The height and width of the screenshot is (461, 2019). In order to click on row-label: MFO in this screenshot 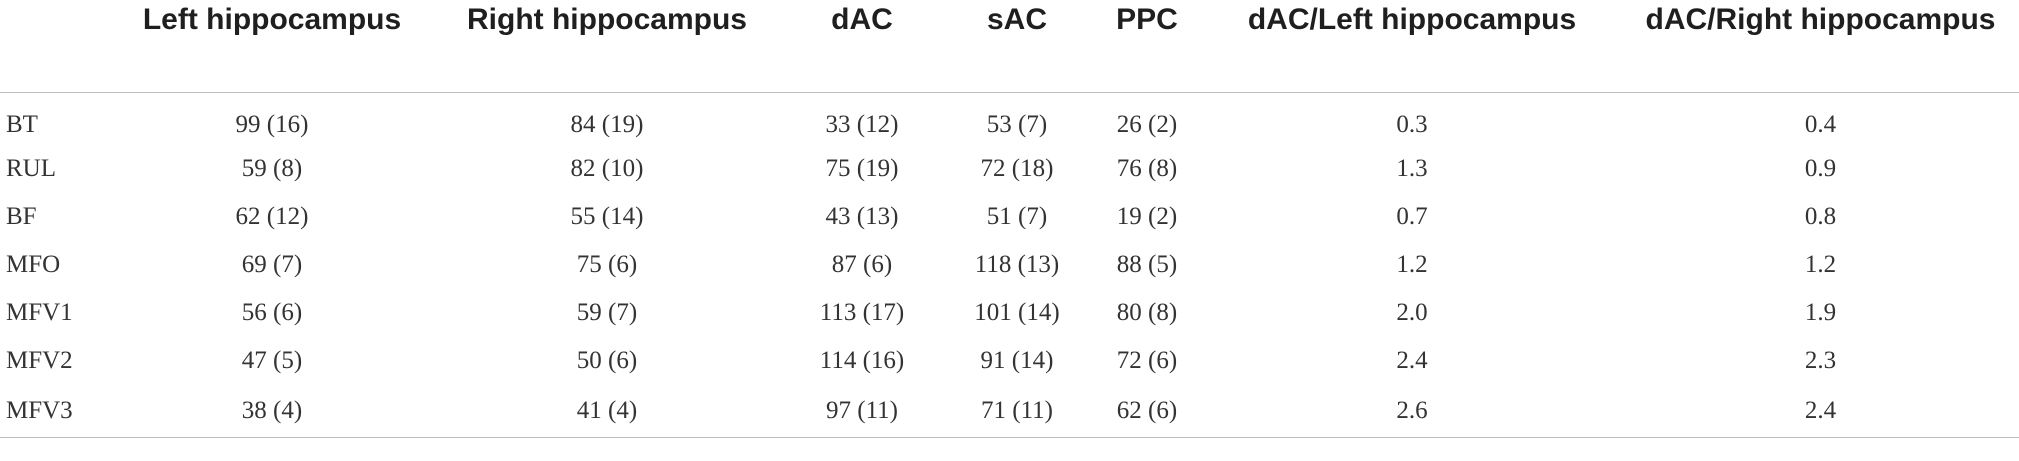, I will do `click(33, 264)`.